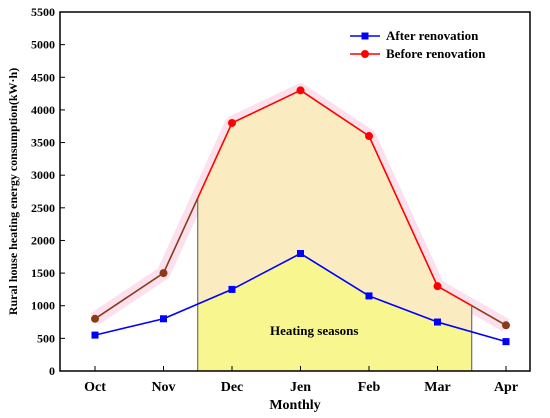 This screenshot has width=550, height=418. I want to click on y-tick-label: 4000, so click(43, 110).